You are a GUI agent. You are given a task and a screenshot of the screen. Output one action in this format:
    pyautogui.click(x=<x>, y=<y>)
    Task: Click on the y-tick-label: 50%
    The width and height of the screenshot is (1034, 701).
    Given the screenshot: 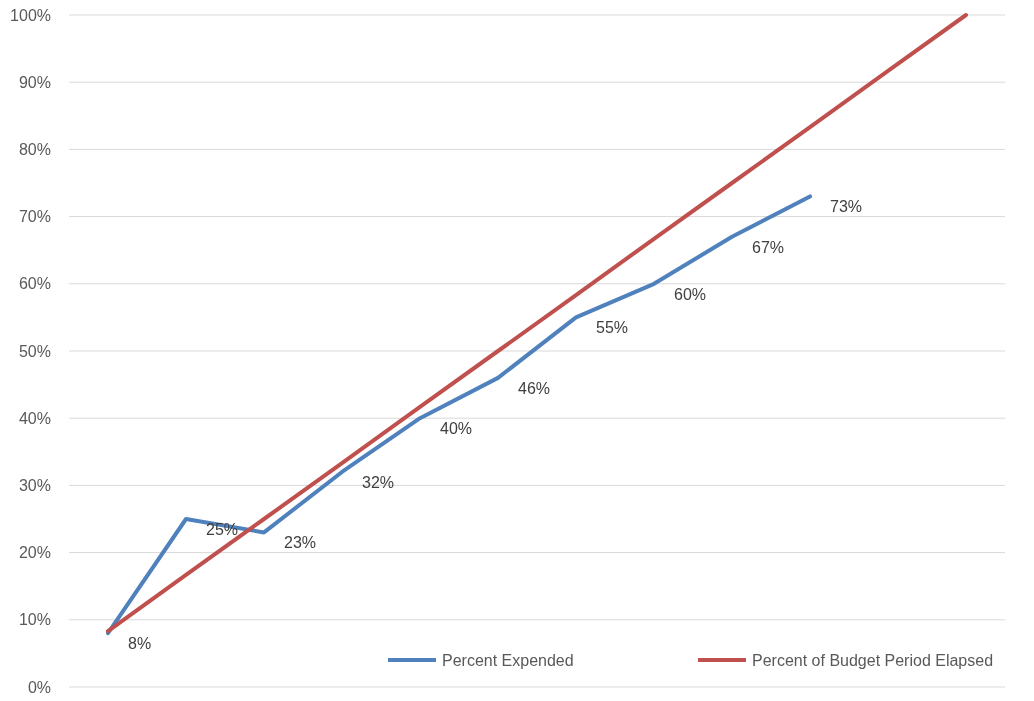 What is the action you would take?
    pyautogui.click(x=34, y=351)
    